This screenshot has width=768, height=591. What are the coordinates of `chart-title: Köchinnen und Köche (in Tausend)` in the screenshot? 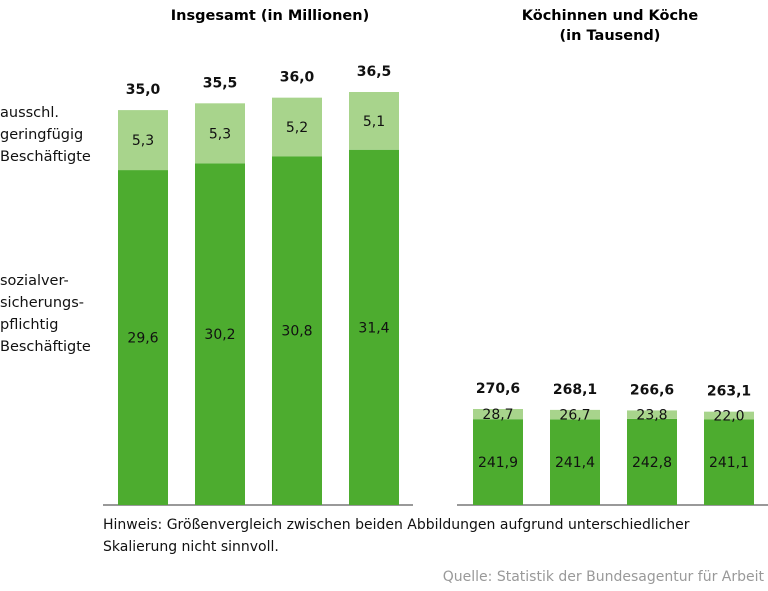 It's located at (610, 26).